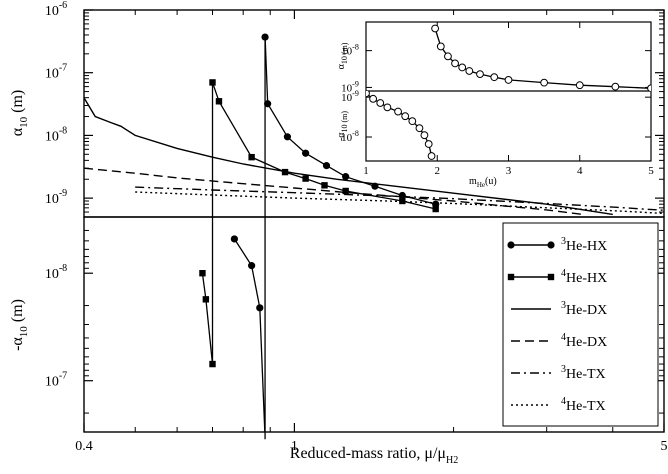 Image resolution: width=668 pixels, height=474 pixels. What do you see at coordinates (366, 171) in the screenshot?
I see `inset-x-tick-label: 1` at bounding box center [366, 171].